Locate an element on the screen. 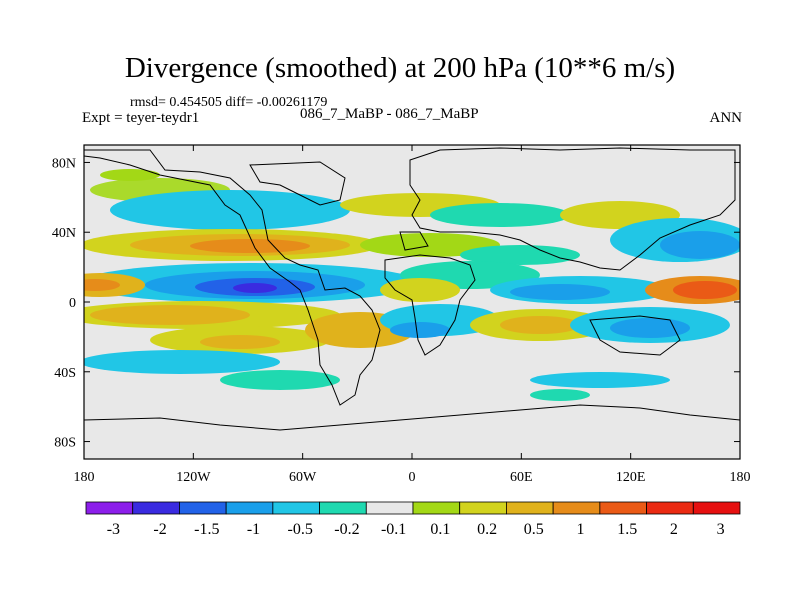 This screenshot has height=600, width=800. colorbar-label: -1 is located at coordinates (253, 529).